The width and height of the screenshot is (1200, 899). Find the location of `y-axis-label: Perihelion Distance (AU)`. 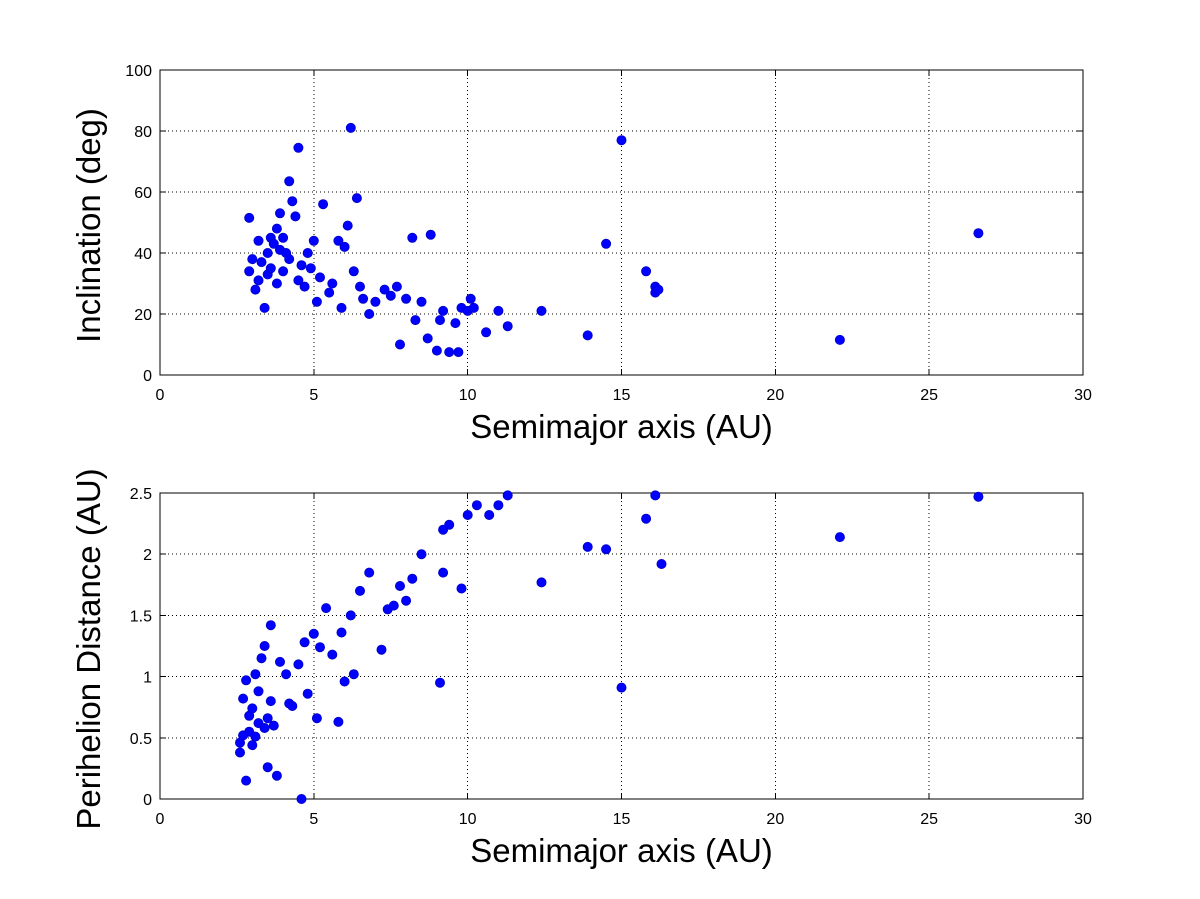

y-axis-label: Perihelion Distance (AU) is located at coordinates (88, 648).